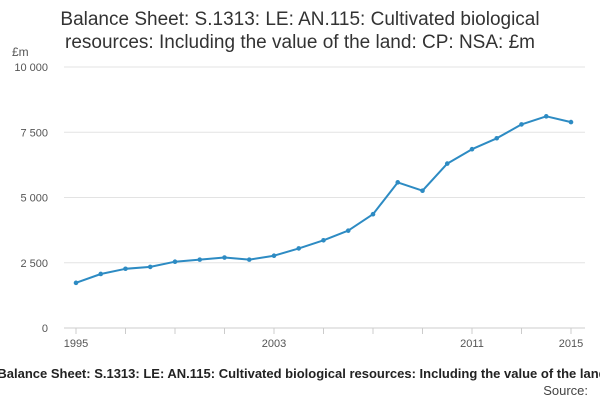 The height and width of the screenshot is (400, 600). I want to click on y-tick-label: 0, so click(45, 329).